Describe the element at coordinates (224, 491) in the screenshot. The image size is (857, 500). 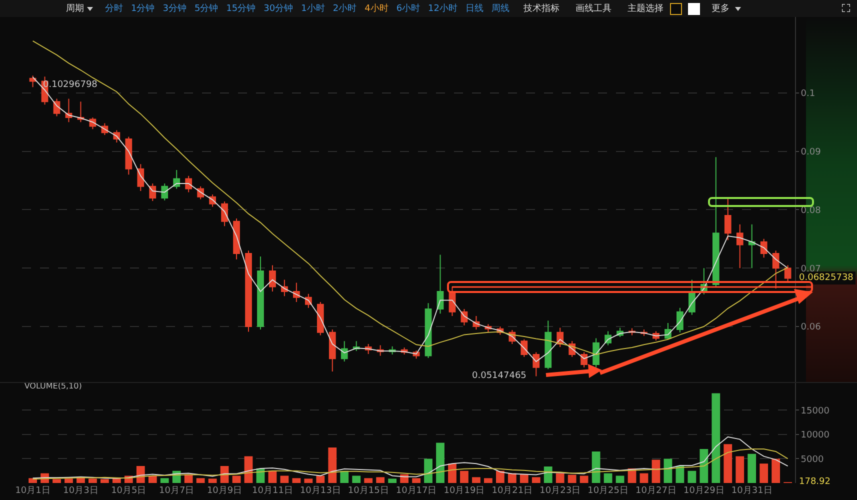
I see `x-tick-label: 10月9日` at that location.